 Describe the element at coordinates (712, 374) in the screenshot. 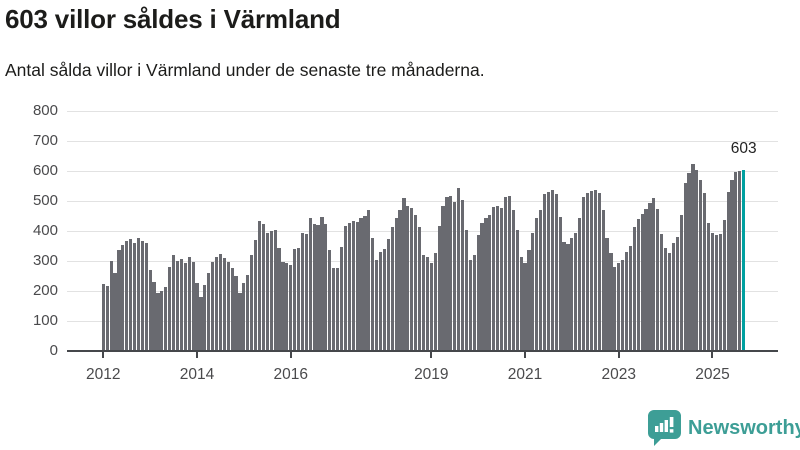

I see `x-tick-label: 2025` at that location.